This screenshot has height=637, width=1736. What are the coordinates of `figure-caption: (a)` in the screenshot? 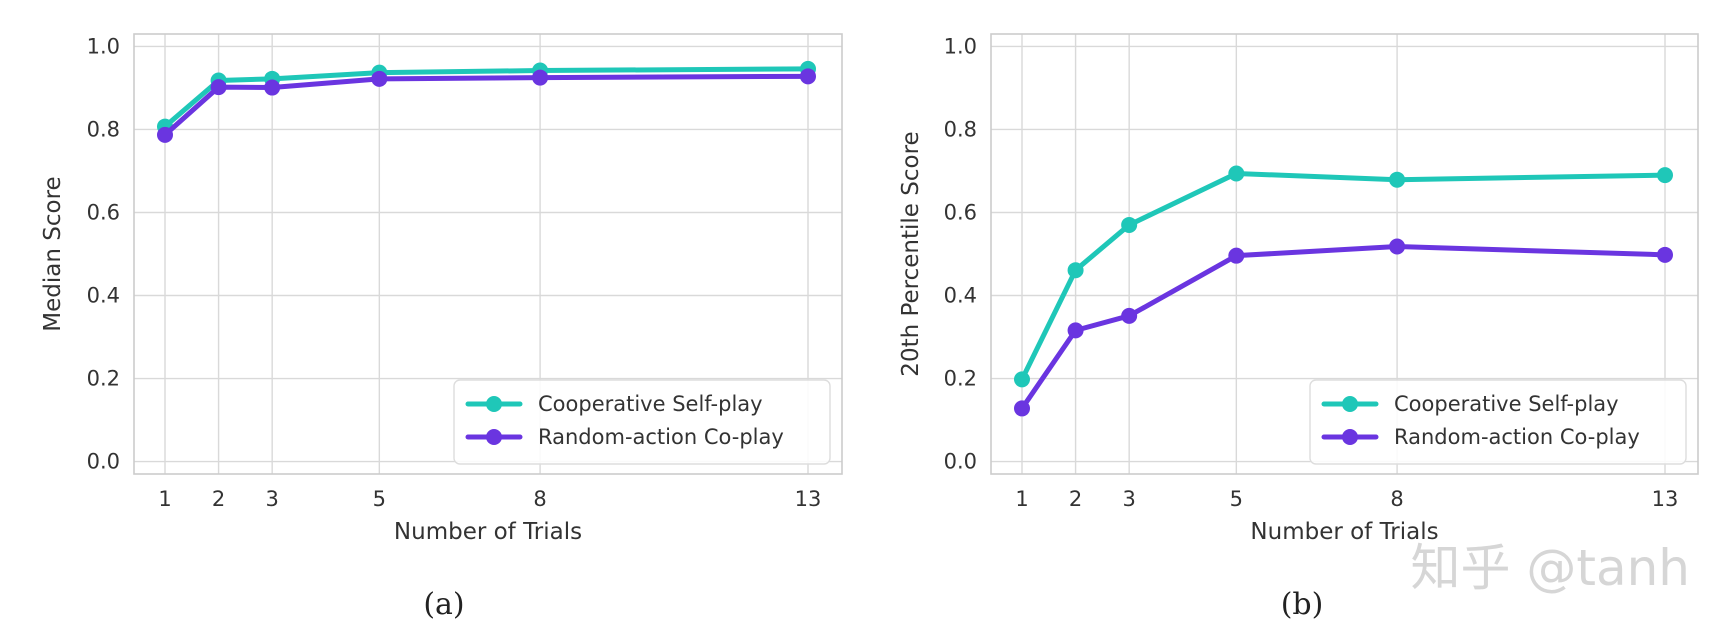 It's located at (443, 604).